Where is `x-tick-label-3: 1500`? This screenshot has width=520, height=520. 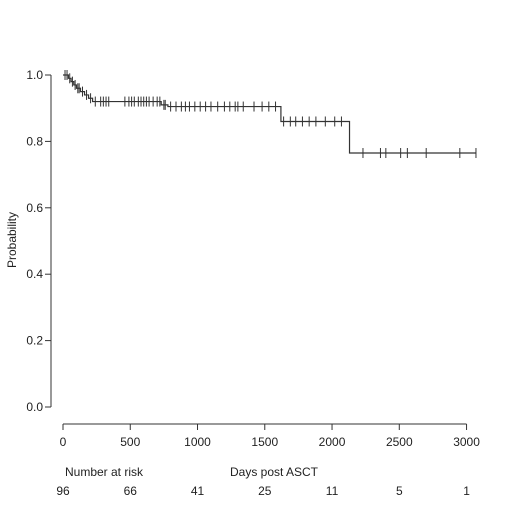
x-tick-label-3: 1500 is located at coordinates (264, 442).